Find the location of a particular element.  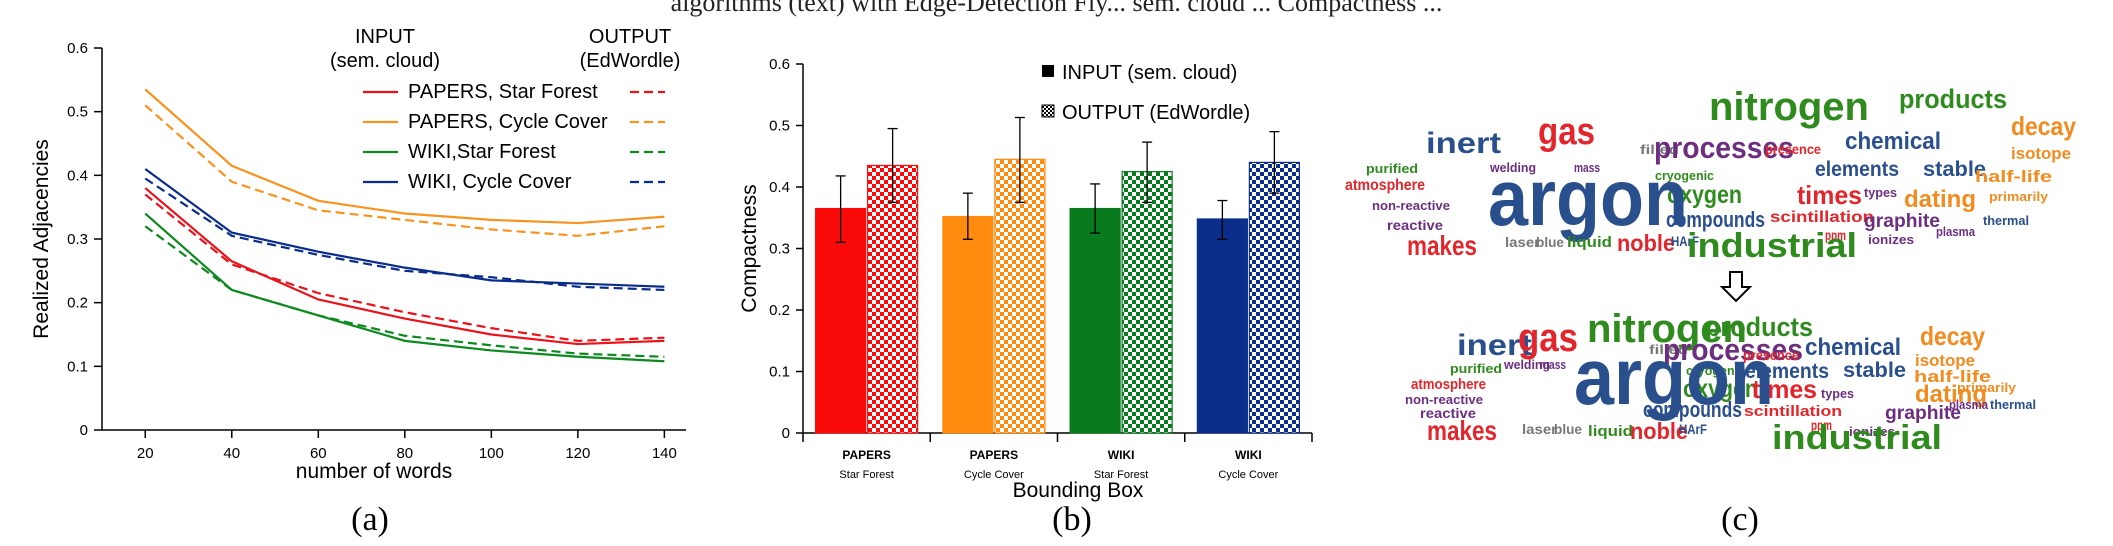

word-input: atmosphere is located at coordinates (1385, 185).